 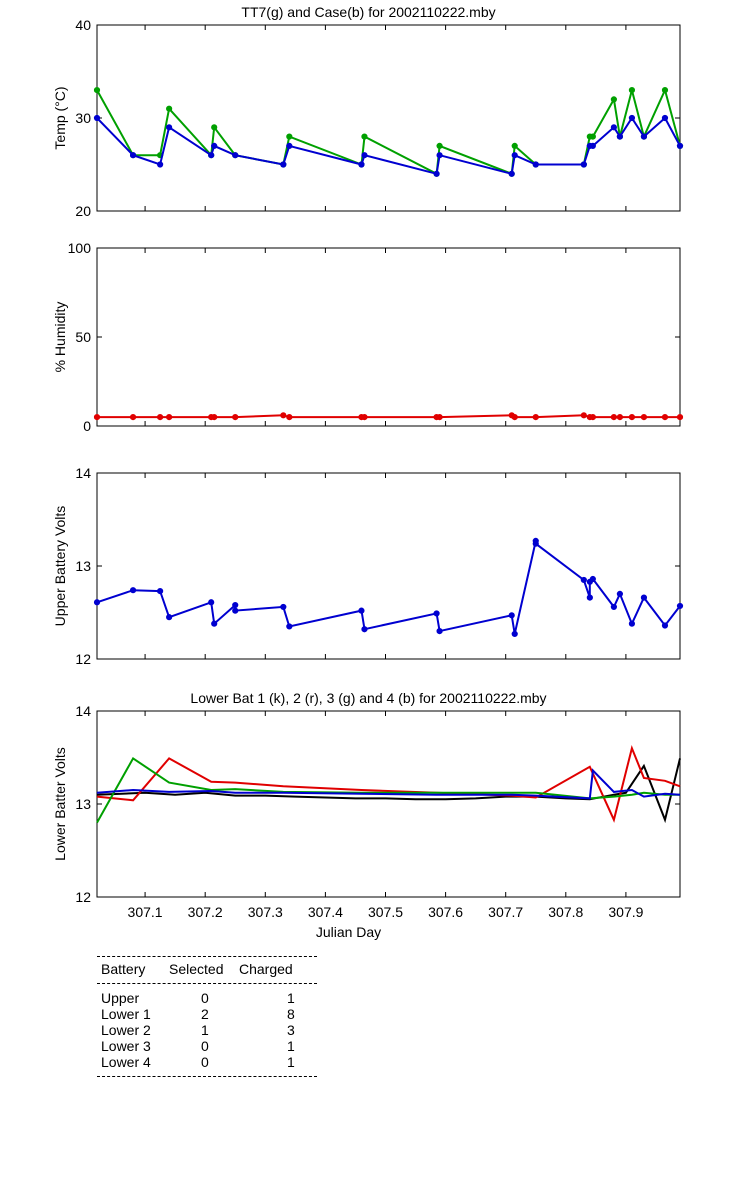 I want to click on table-header: Battery Selected Charged, so click(x=207, y=970).